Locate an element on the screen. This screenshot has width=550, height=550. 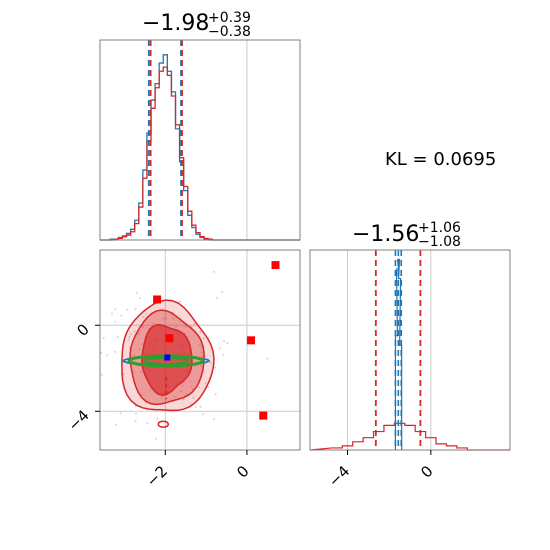
title-param2-minus: −1.08 is located at coordinates (439, 242).